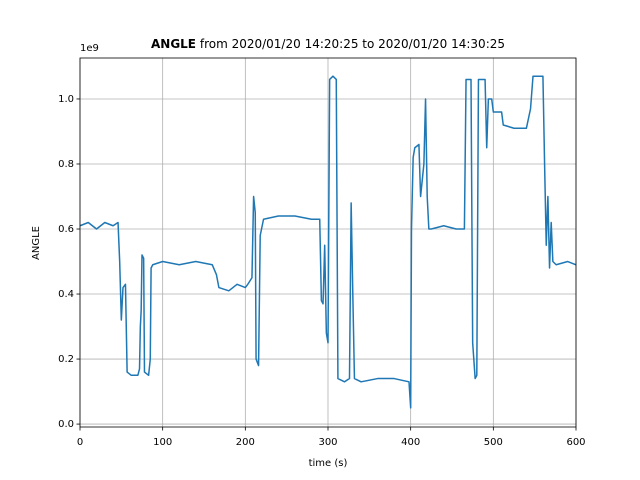 This screenshot has height=480, width=640. What do you see at coordinates (328, 463) in the screenshot?
I see `x-axis-label: time (s)` at bounding box center [328, 463].